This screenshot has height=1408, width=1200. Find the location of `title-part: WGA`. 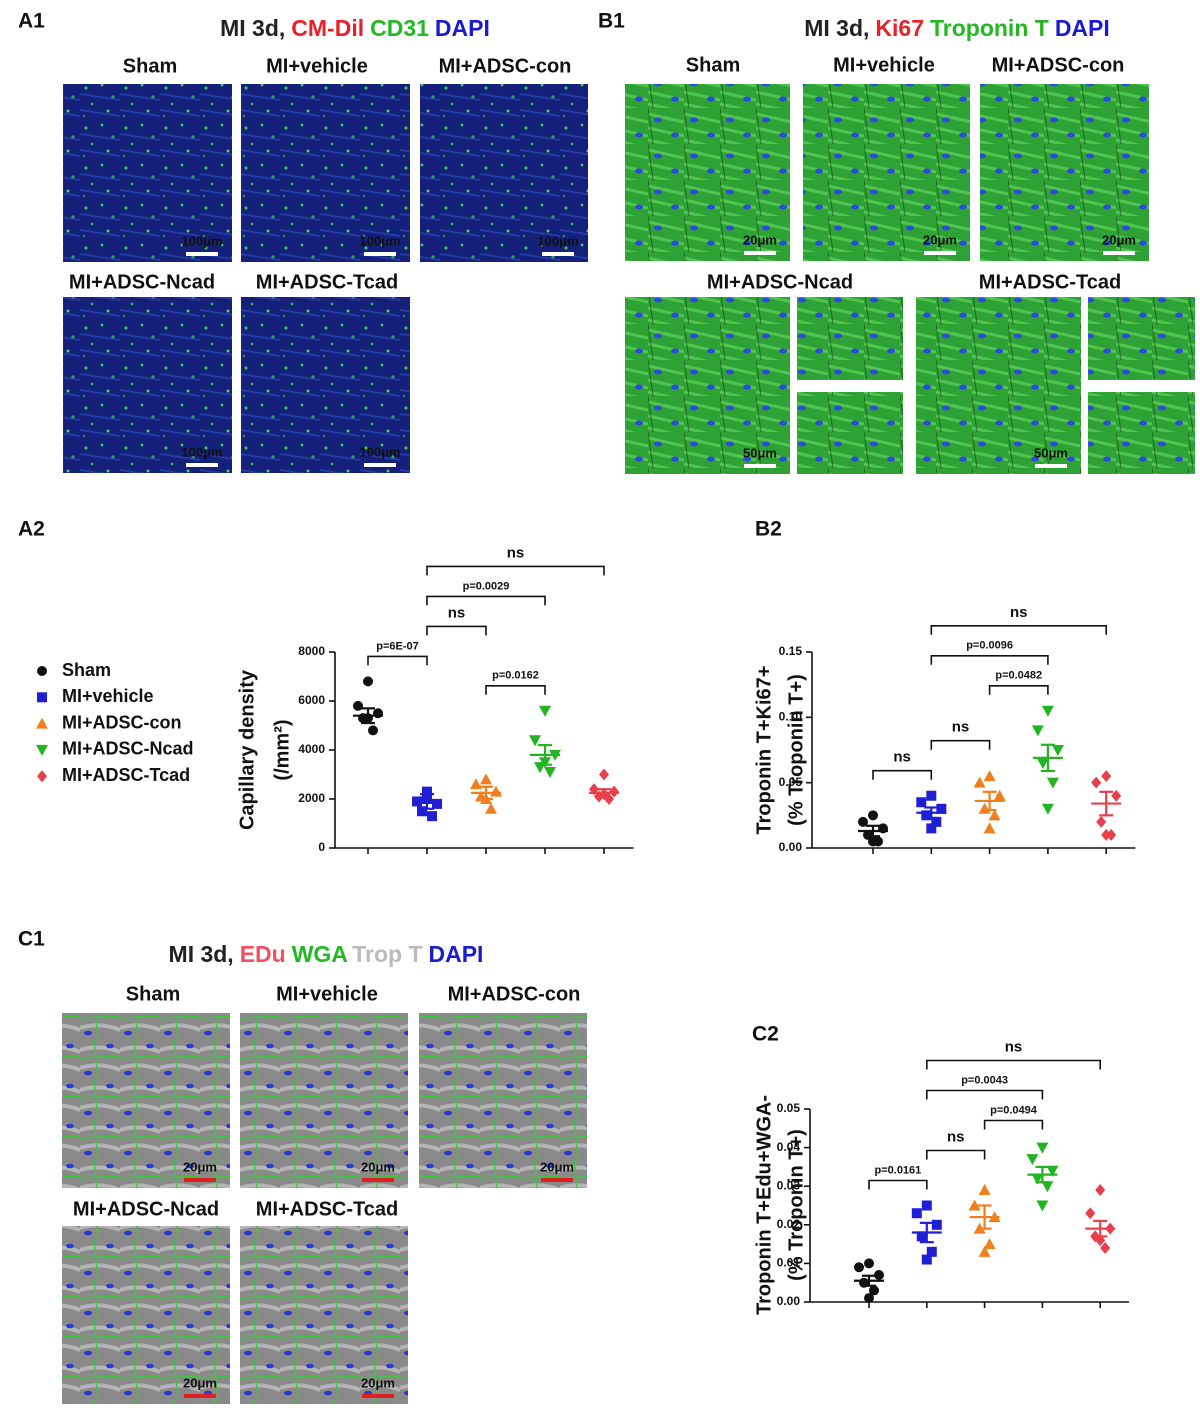

title-part: WGA is located at coordinates (320, 954).